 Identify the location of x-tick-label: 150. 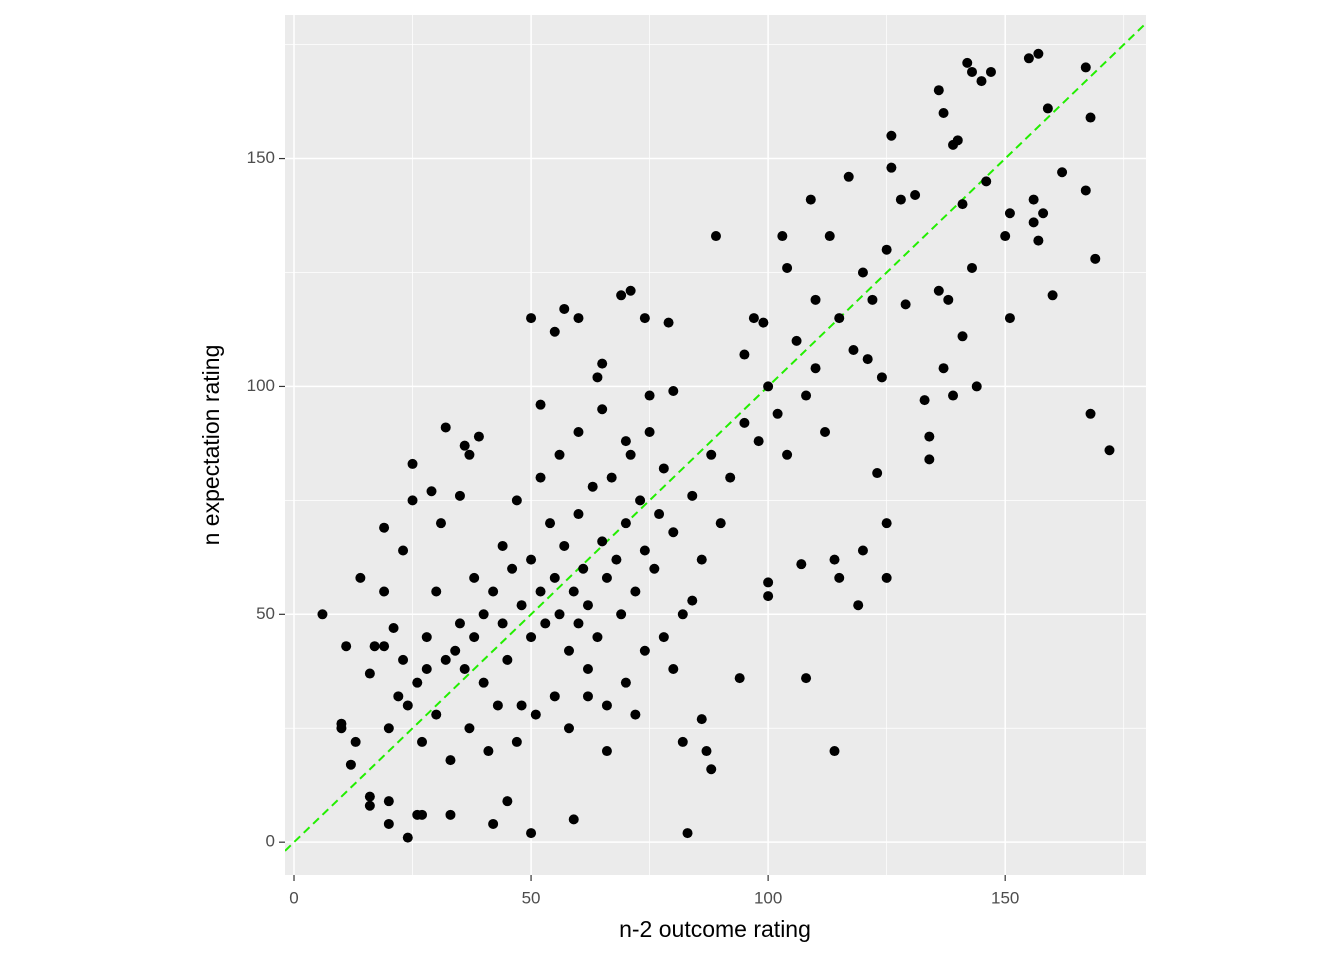
(1005, 897).